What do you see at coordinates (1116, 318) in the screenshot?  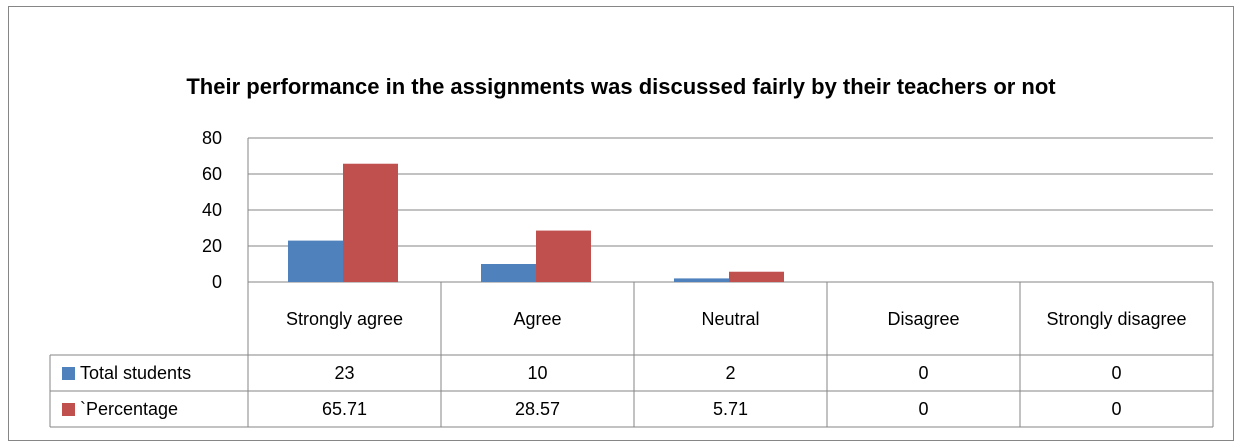 I see `x-tick-label: Strongly disagree` at bounding box center [1116, 318].